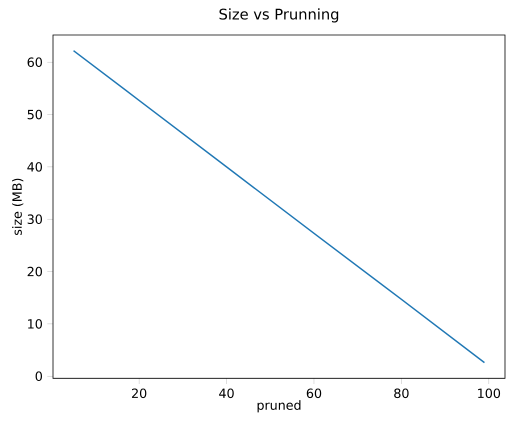 The width and height of the screenshot is (515, 421). Describe the element at coordinates (35, 271) in the screenshot. I see `y-tick-label: 20` at that location.